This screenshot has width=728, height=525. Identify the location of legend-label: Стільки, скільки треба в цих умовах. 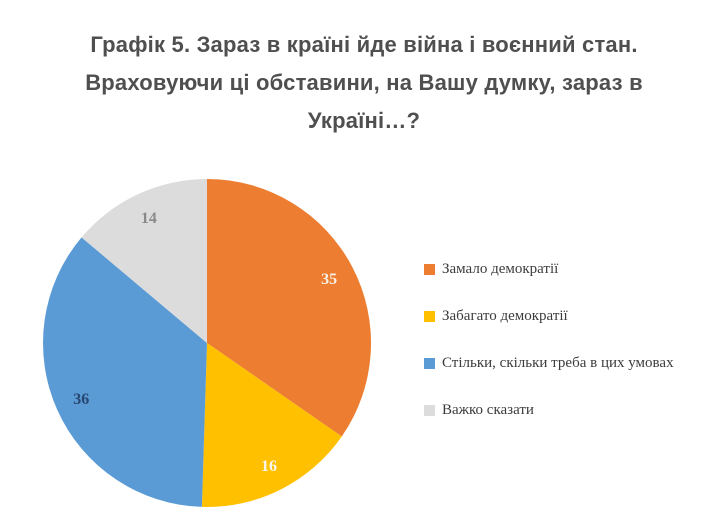
(558, 363).